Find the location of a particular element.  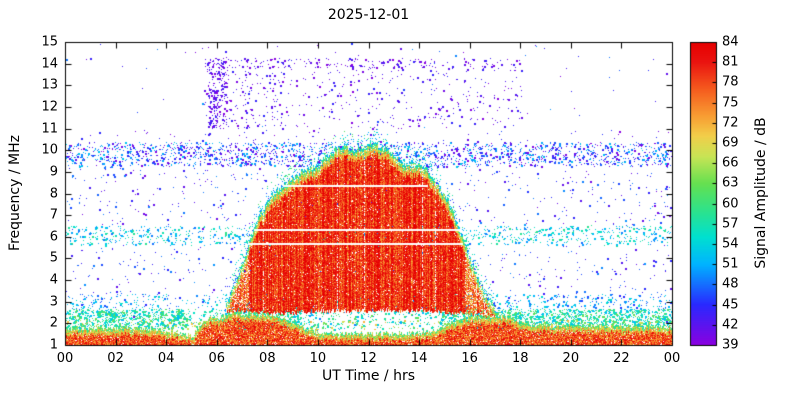

y-tick-label: 8 is located at coordinates (53, 193).